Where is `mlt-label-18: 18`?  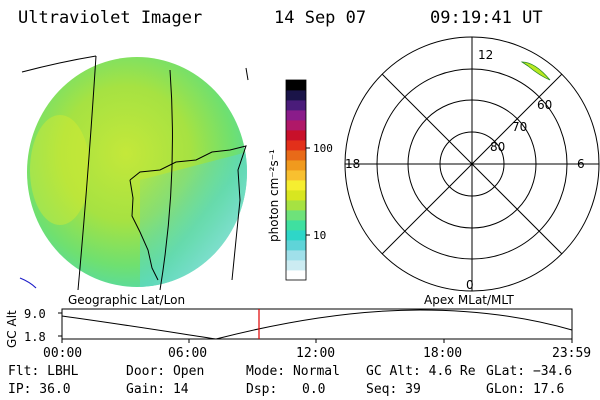 mlt-label-18: 18 is located at coordinates (352, 164).